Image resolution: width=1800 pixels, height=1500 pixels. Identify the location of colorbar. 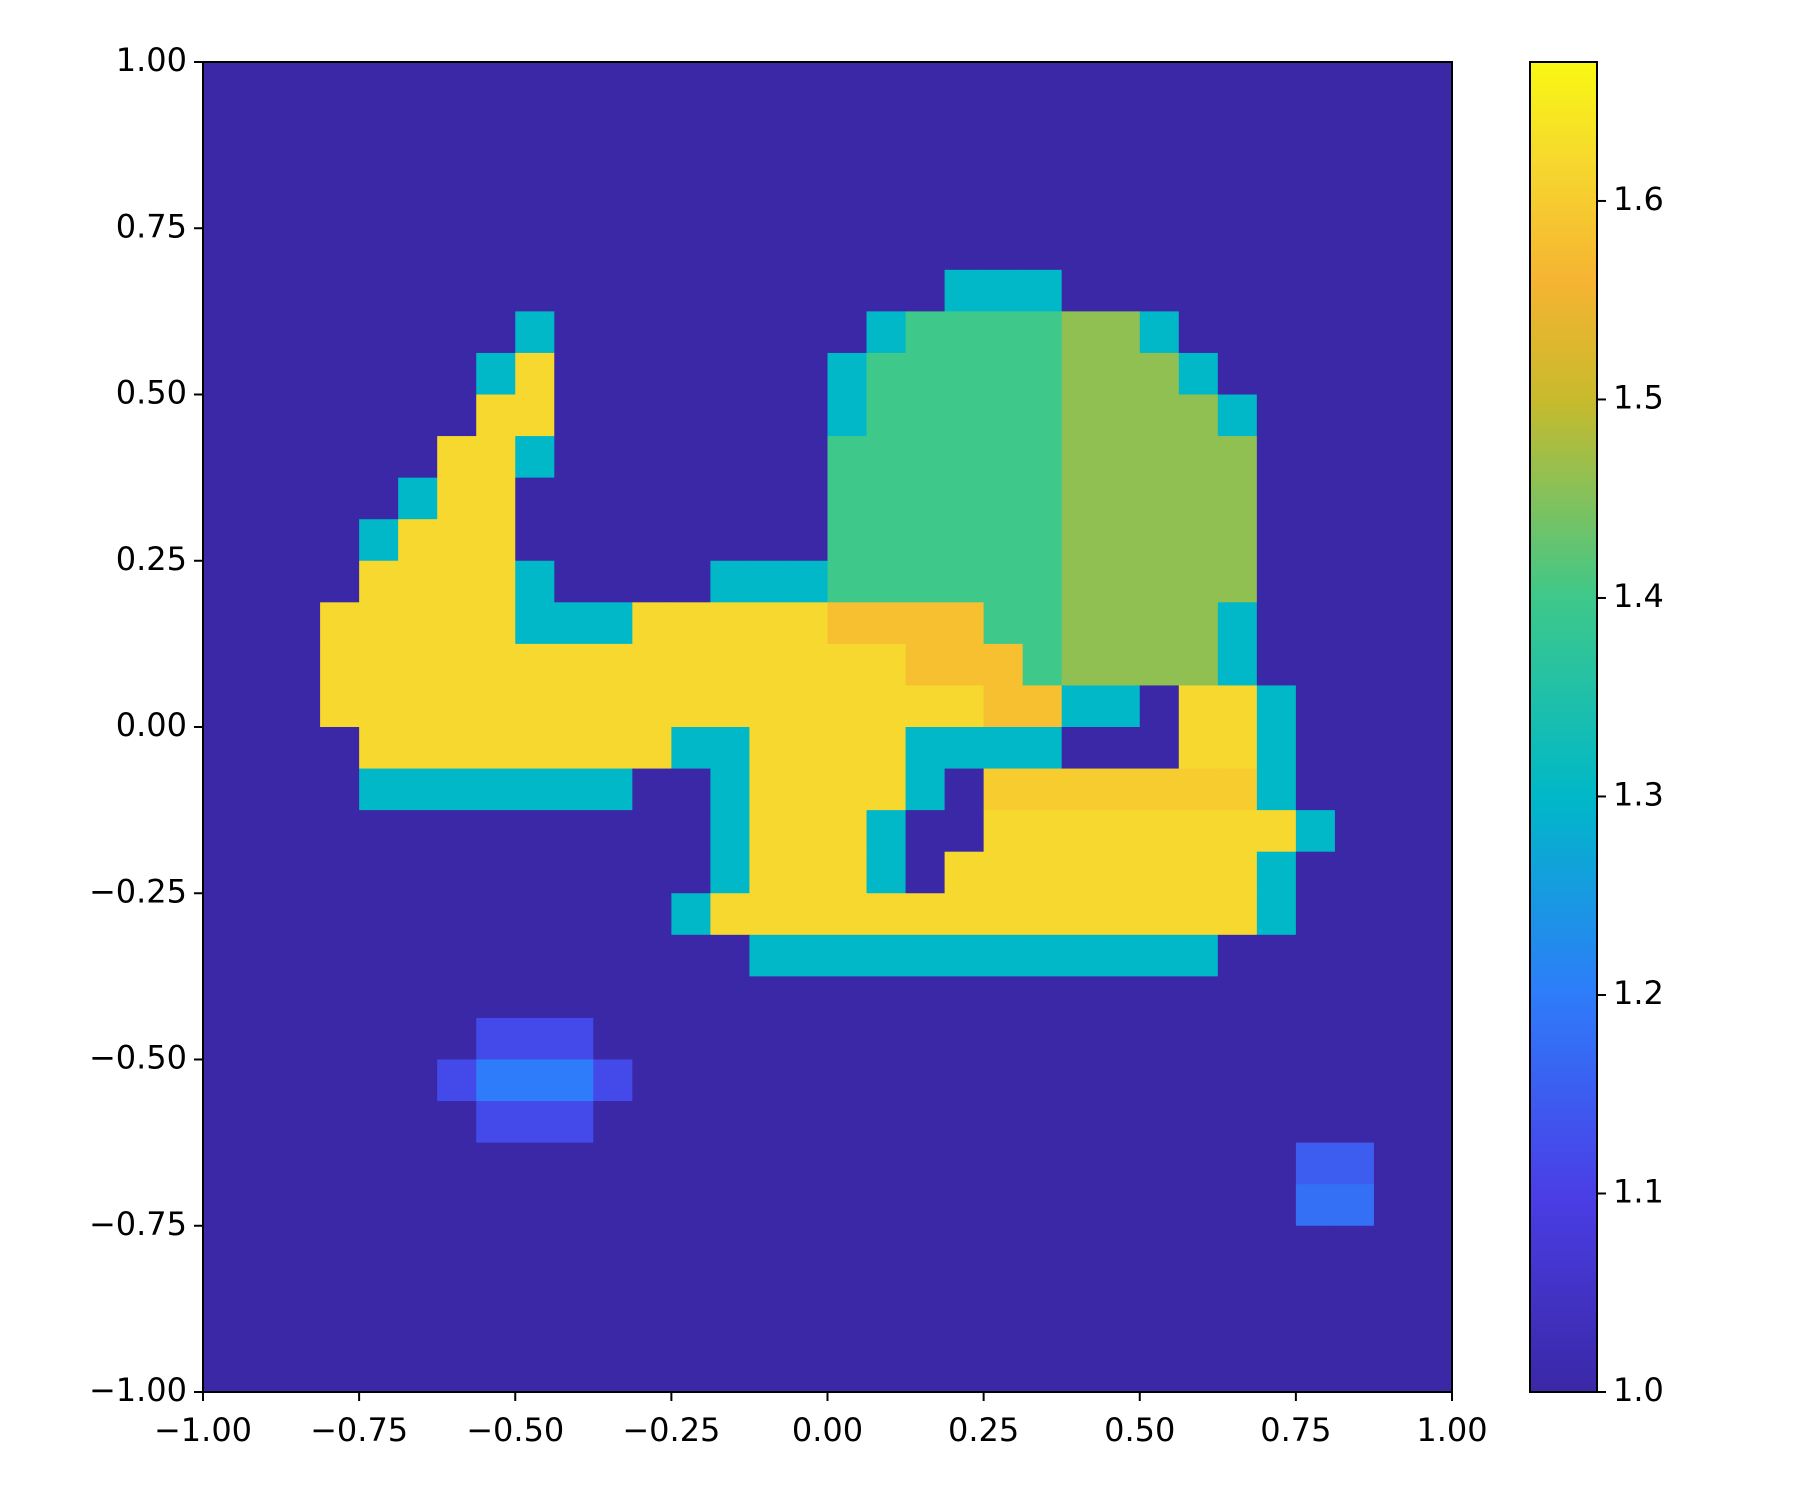
(1563, 727).